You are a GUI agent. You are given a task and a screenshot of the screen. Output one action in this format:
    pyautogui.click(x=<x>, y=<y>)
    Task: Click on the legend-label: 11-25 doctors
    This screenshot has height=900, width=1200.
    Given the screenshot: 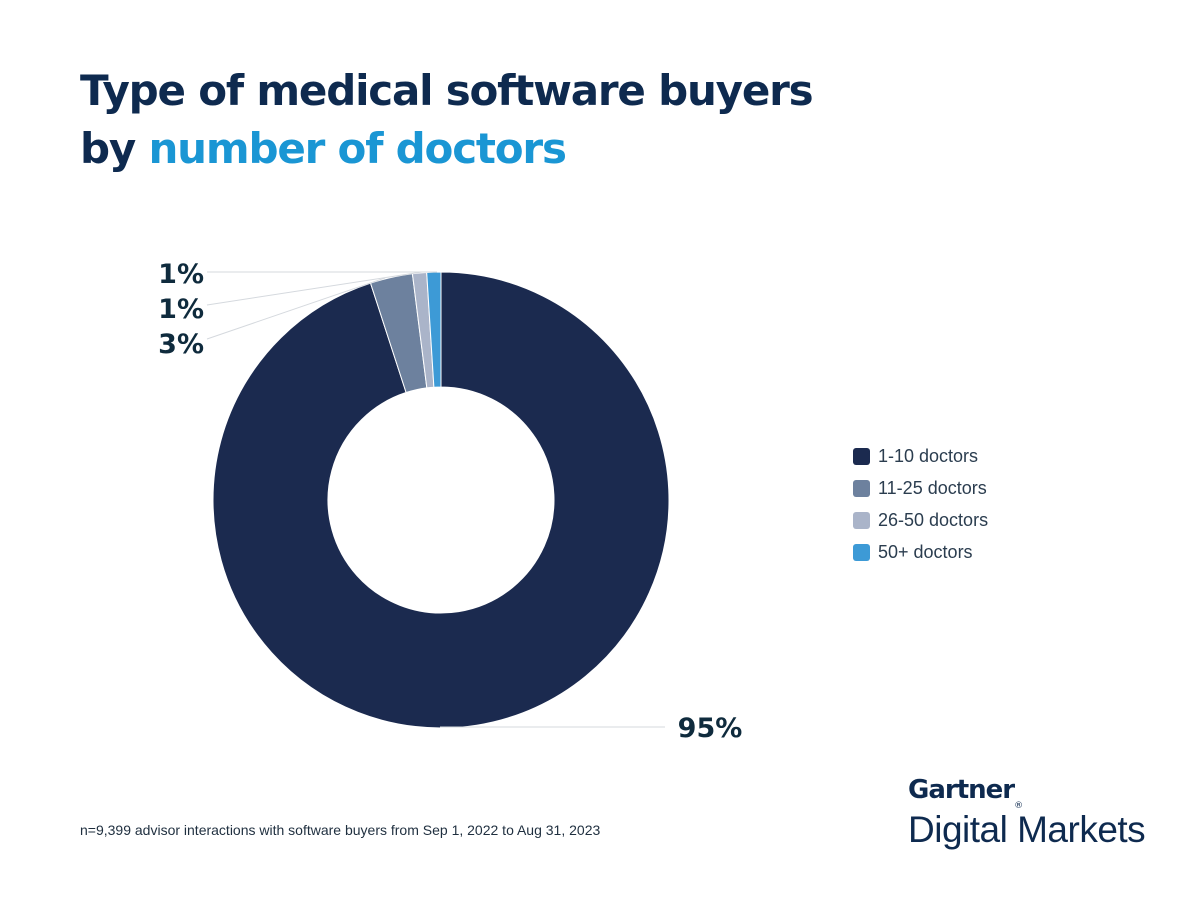 What is the action you would take?
    pyautogui.click(x=932, y=487)
    